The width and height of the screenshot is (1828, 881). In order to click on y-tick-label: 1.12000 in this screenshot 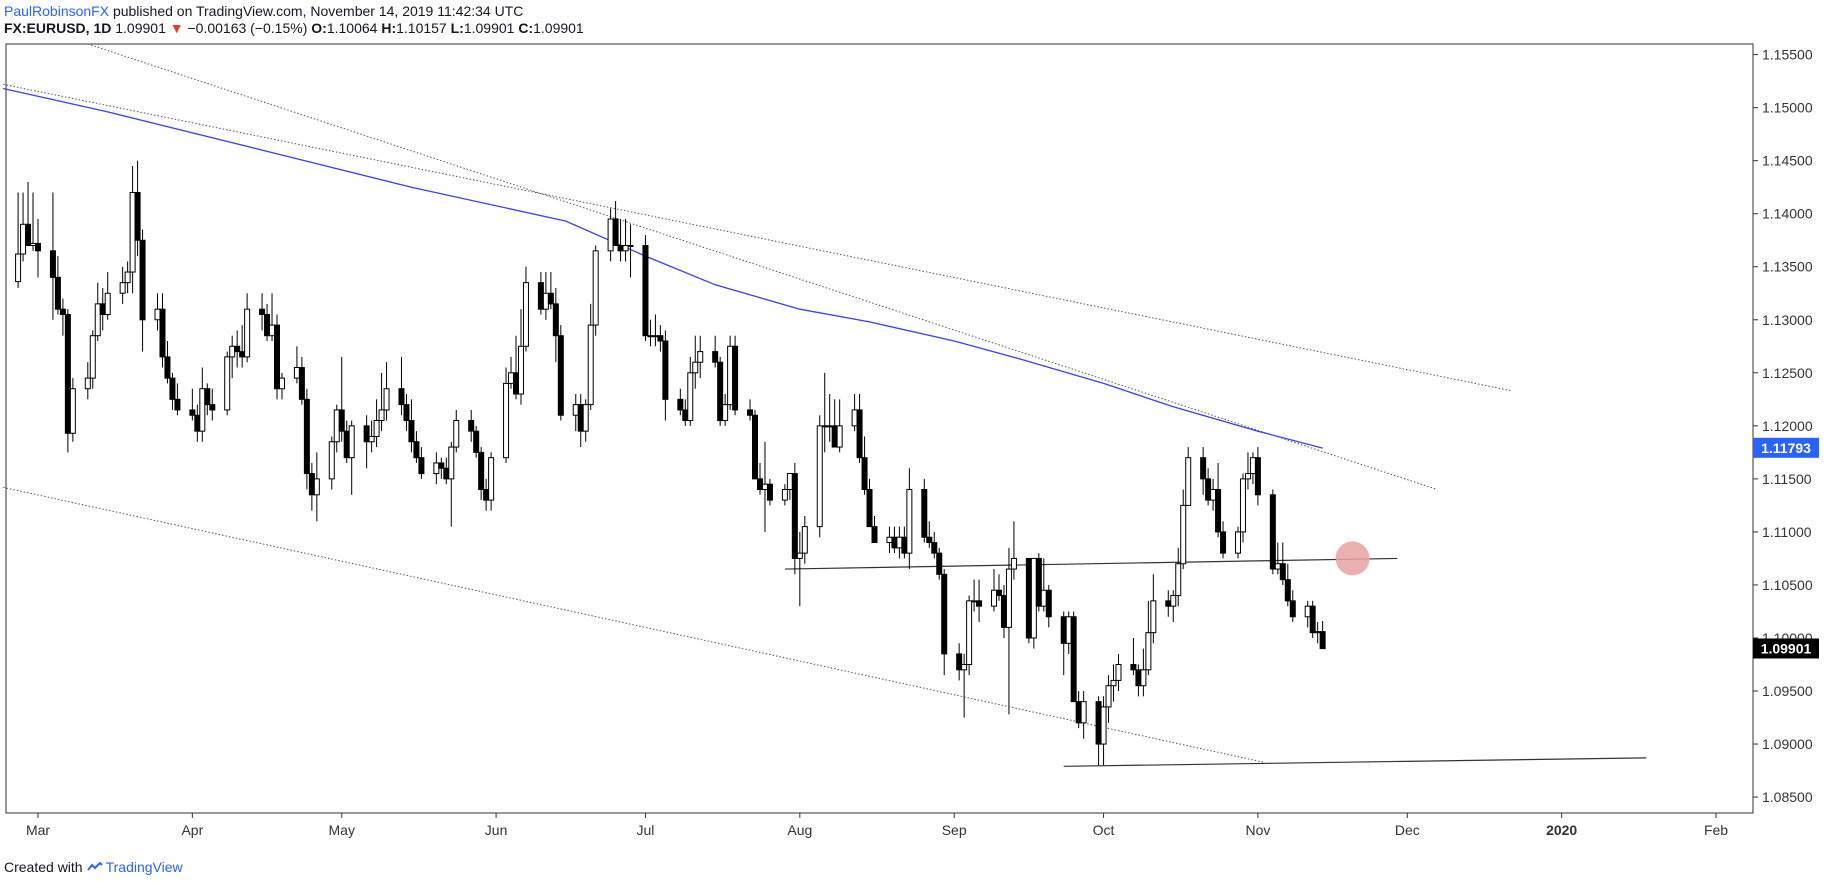, I will do `click(1787, 426)`.